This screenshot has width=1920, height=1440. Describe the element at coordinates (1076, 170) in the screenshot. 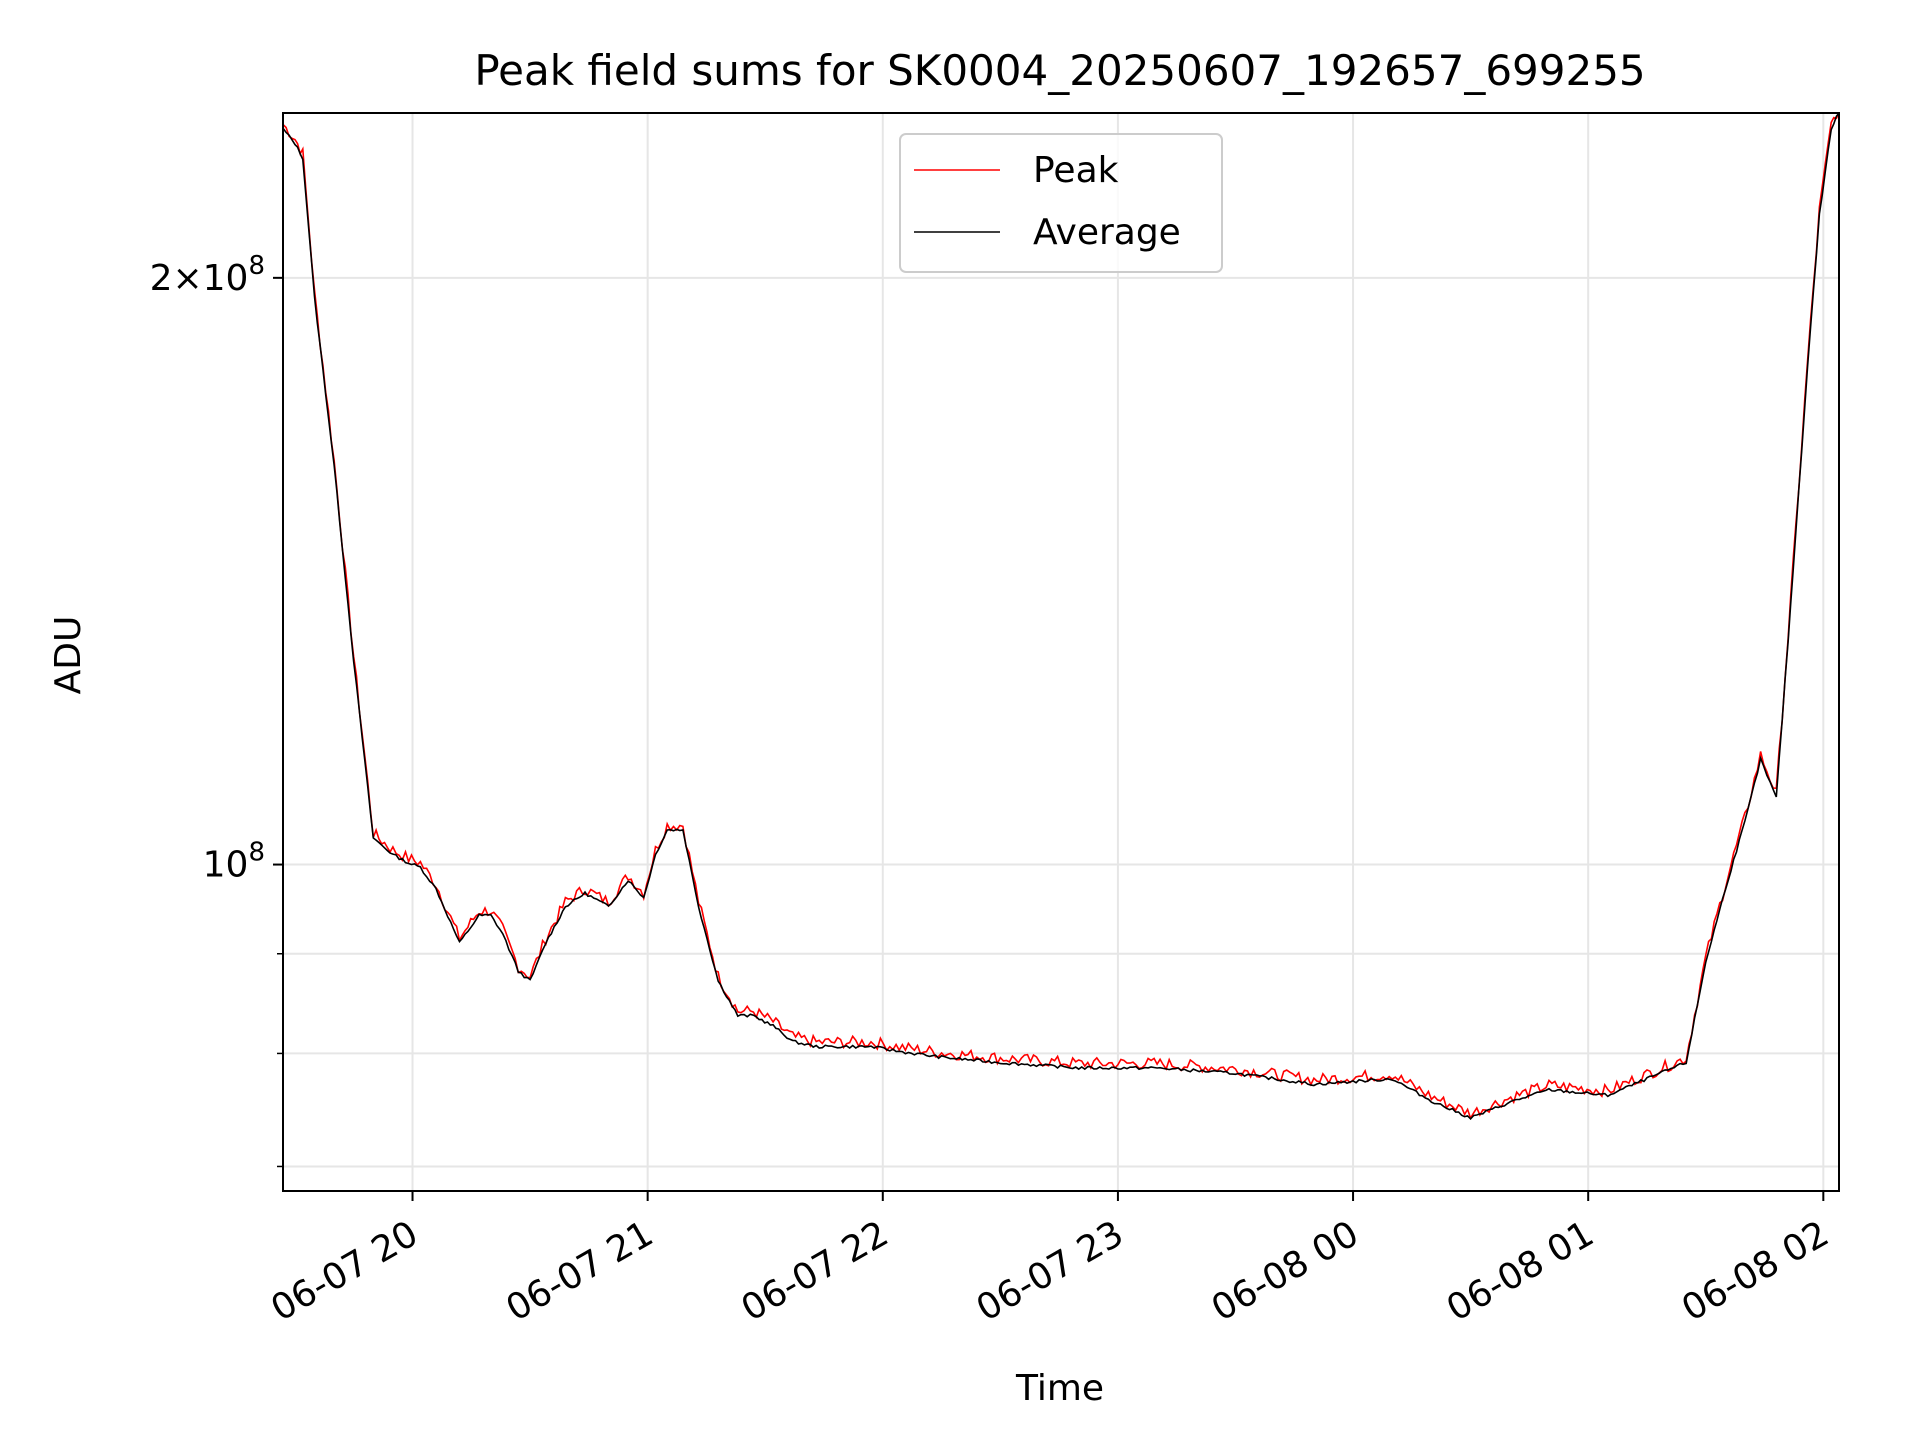

I see `legend-label-peak: Peak` at that location.